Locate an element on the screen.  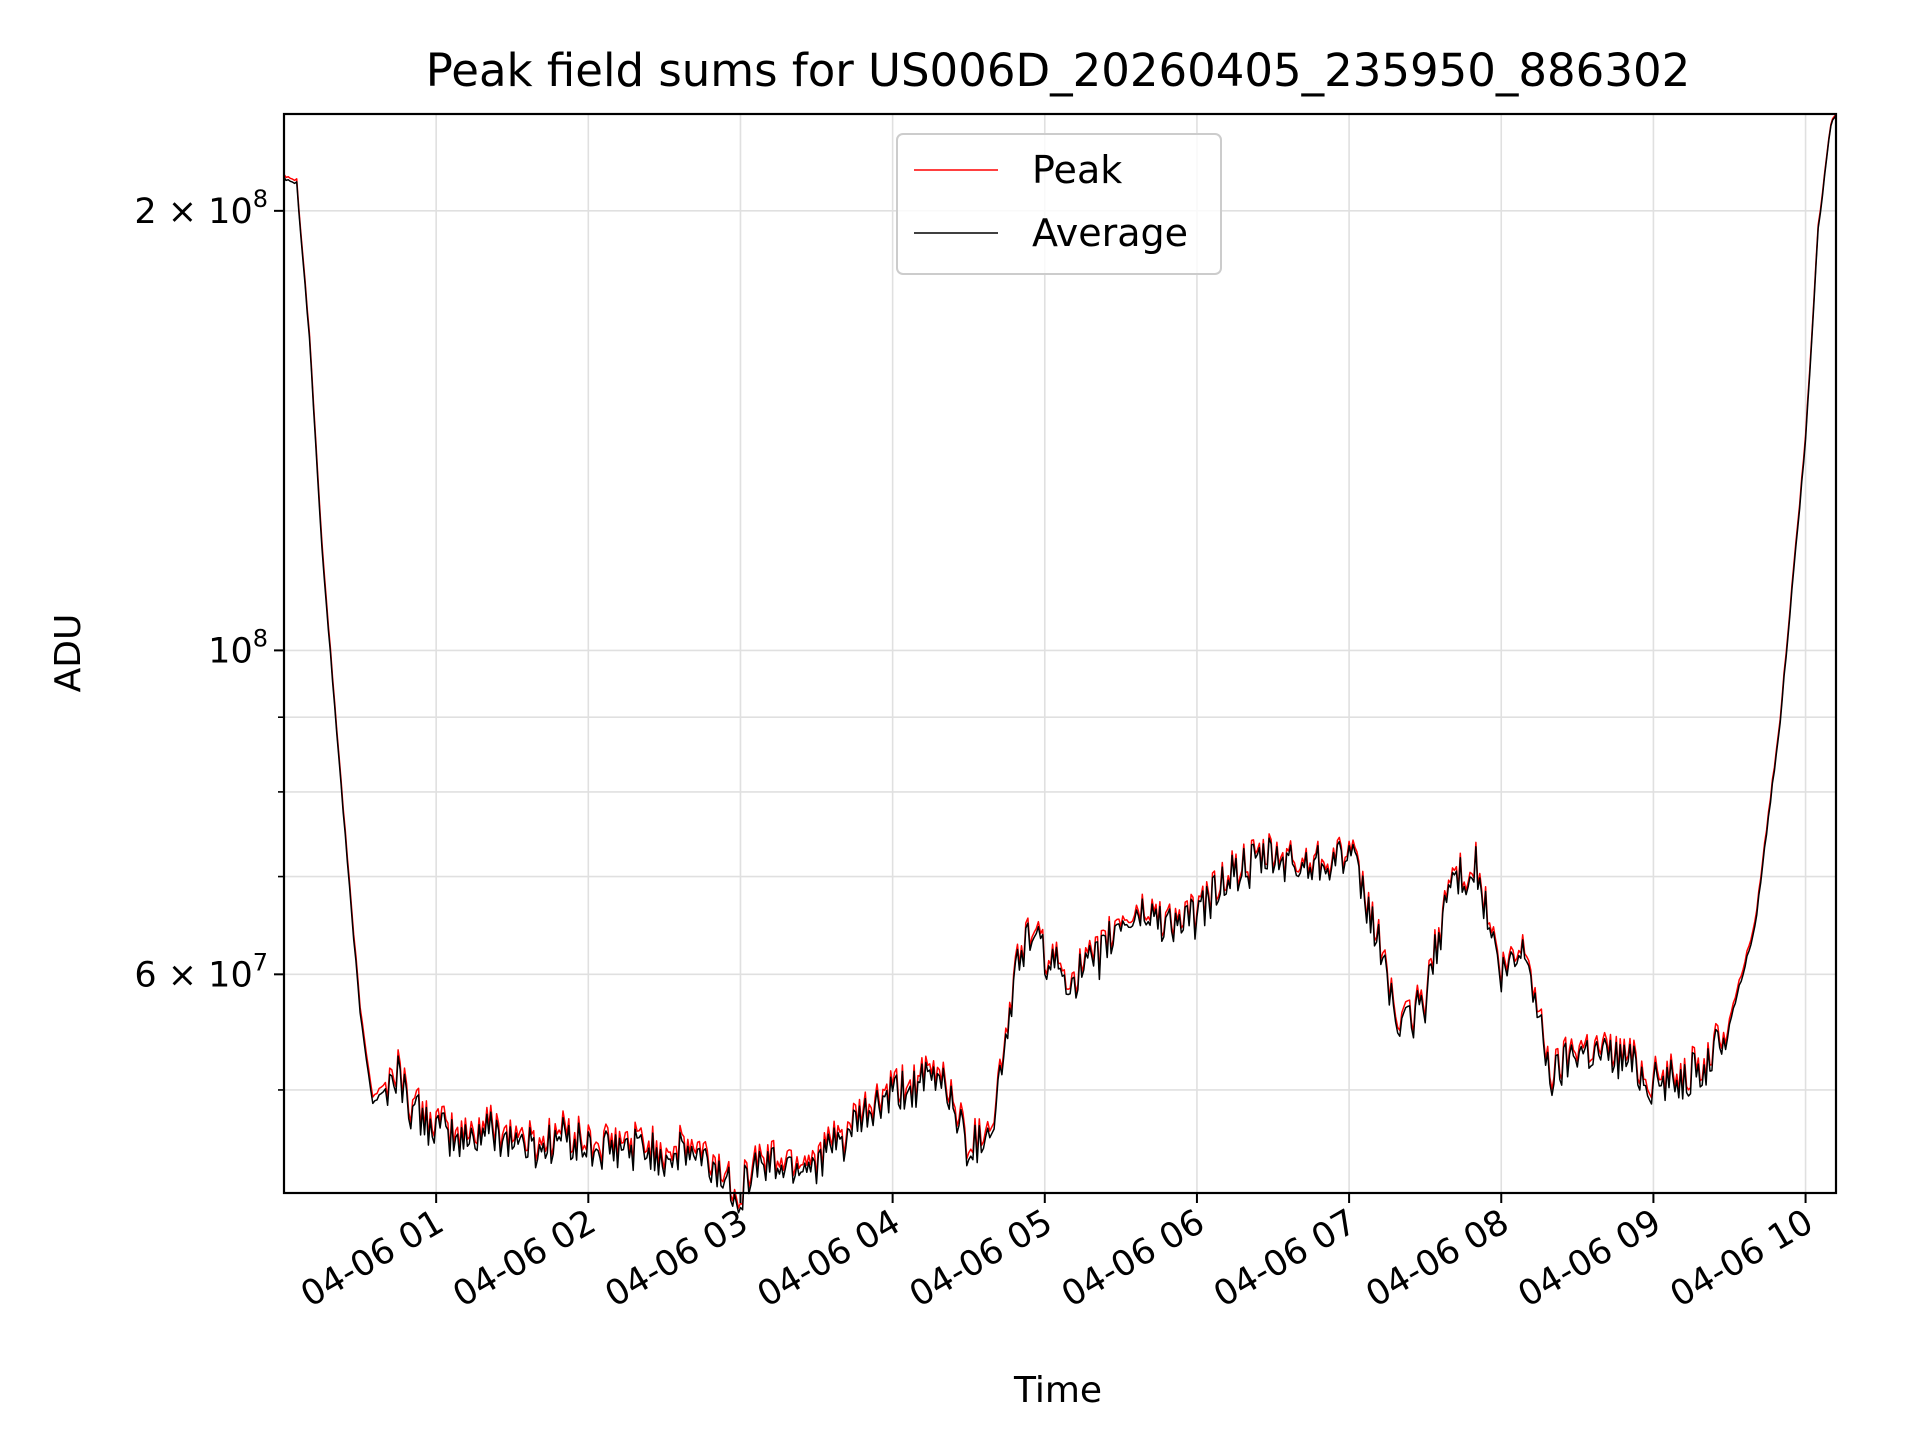
y-tick-label: 108 is located at coordinates (238, 647).